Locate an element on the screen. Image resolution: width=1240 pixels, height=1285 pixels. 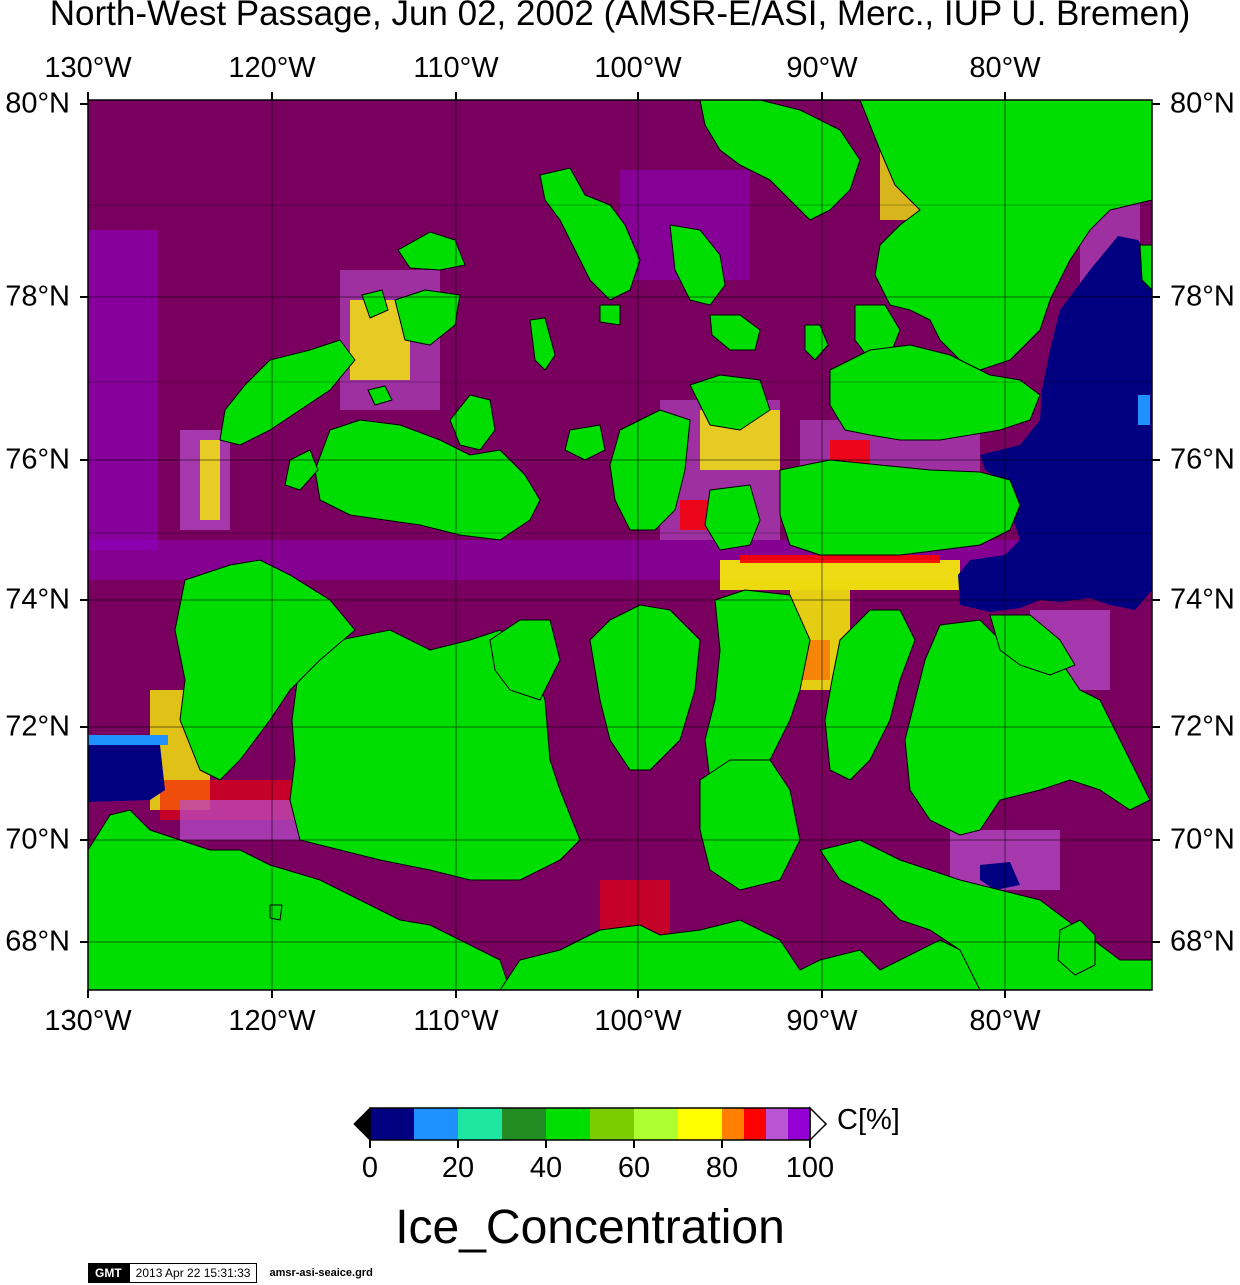
lon-label-top: 120°W is located at coordinates (272, 68).